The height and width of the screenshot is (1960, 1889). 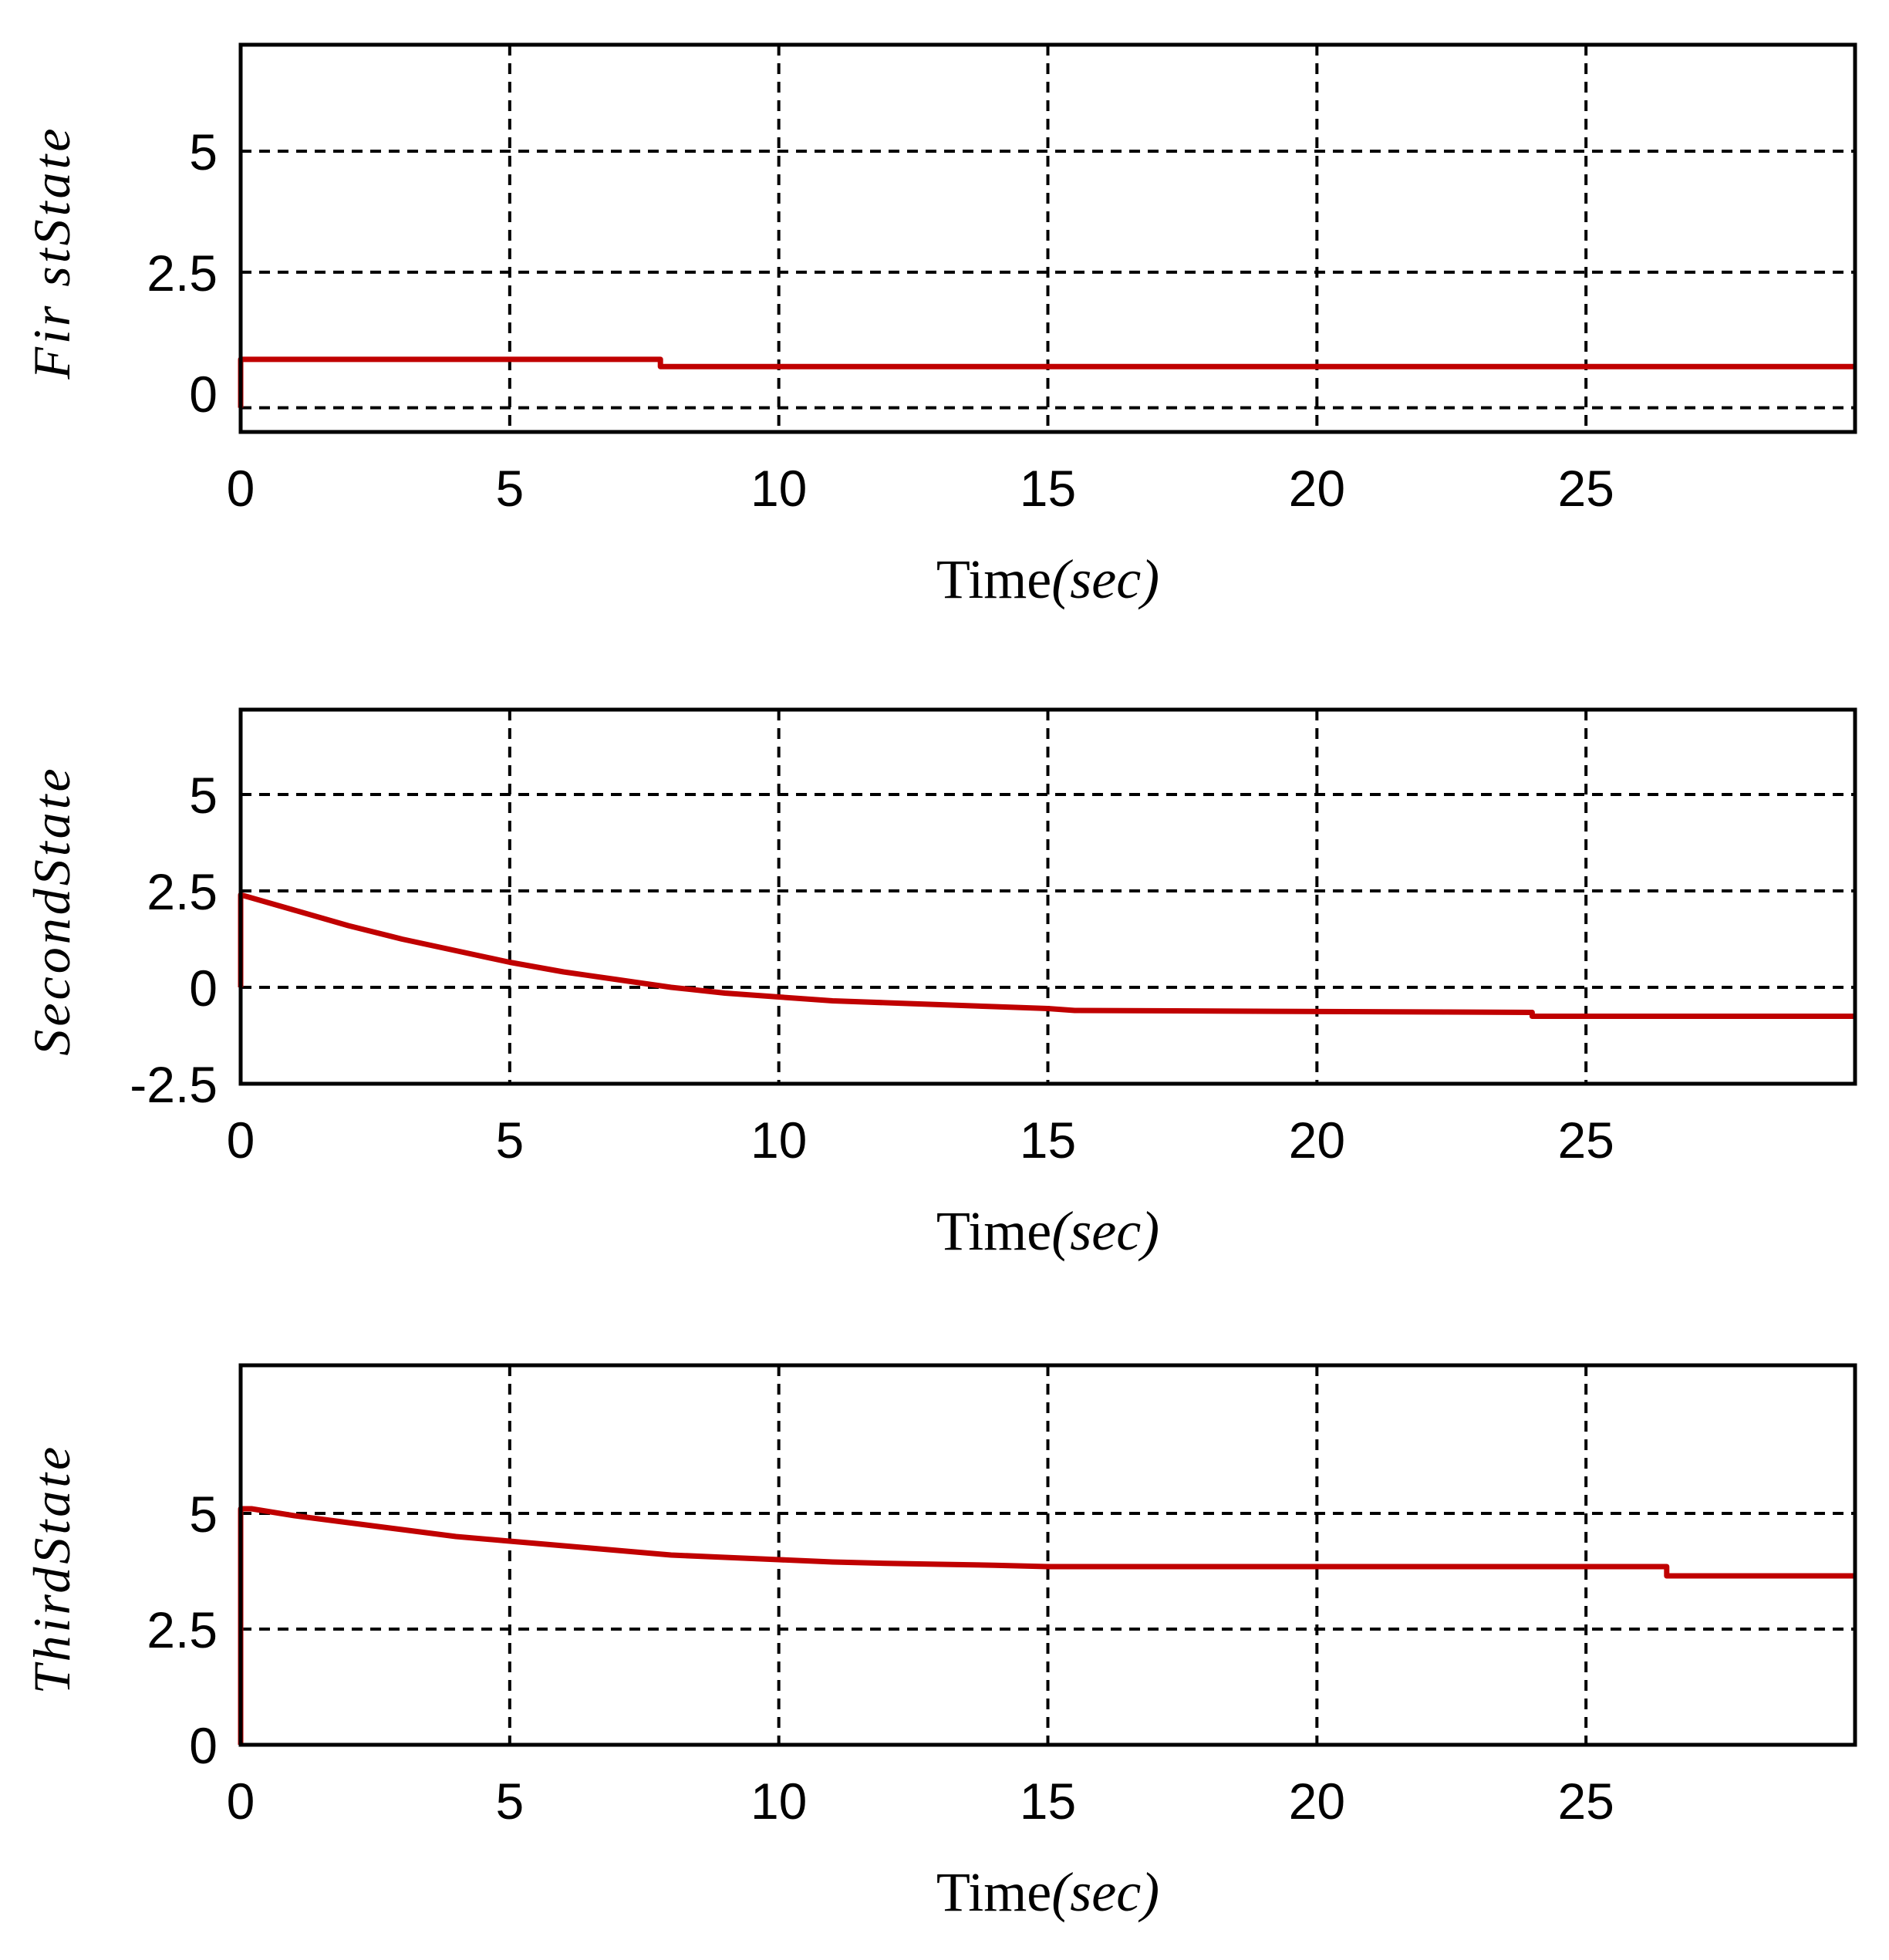 What do you see at coordinates (182, 273) in the screenshot?
I see `y-tick-label-1-1: 2.5` at bounding box center [182, 273].